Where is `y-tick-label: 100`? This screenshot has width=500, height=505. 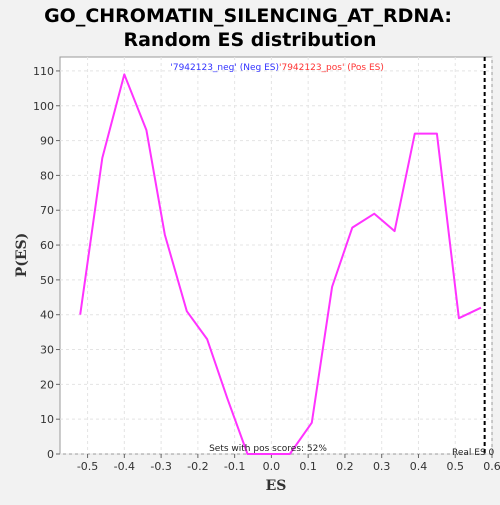 y-tick-label: 100 is located at coordinates (43, 106).